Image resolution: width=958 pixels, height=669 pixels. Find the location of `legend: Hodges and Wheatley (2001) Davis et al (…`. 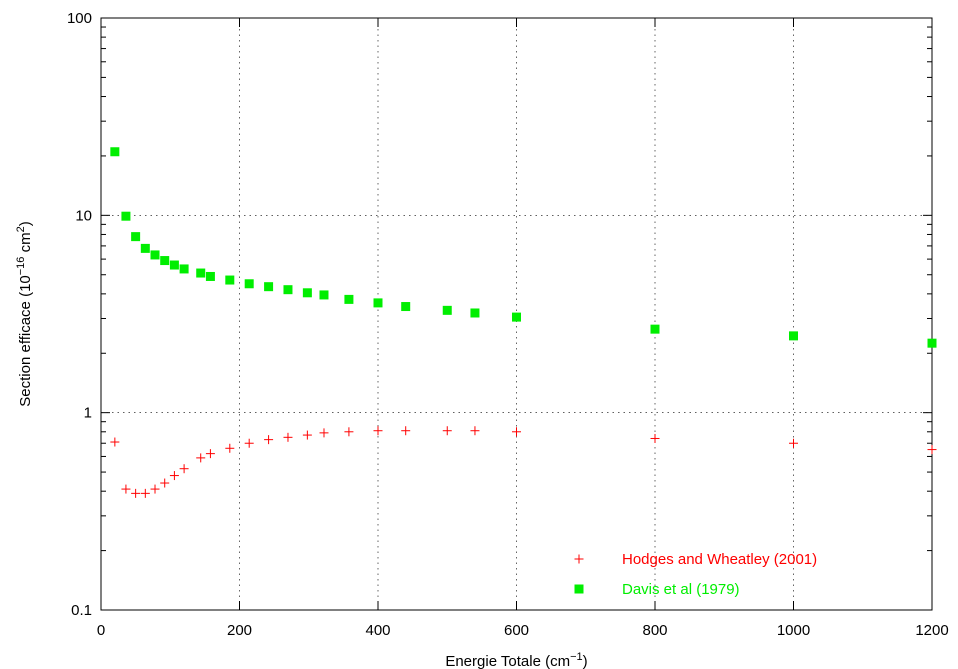

legend: Hodges and Wheatley (2001) Davis et al (… is located at coordinates (695, 574).